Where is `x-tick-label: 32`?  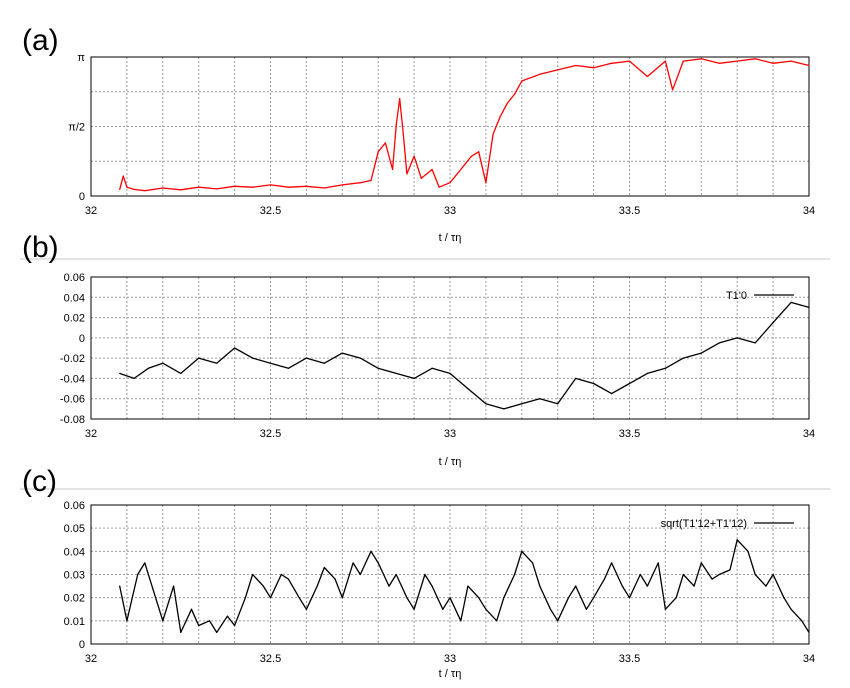
x-tick-label: 32 is located at coordinates (91, 211).